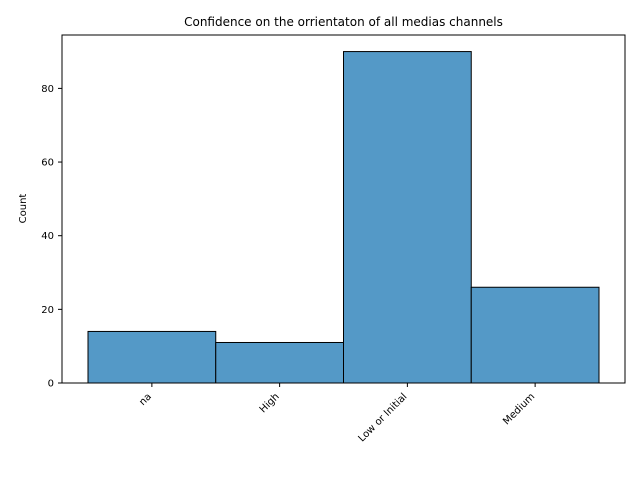  I want to click on y-ticks-group: 0 20 40 60 80, so click(51, 237).